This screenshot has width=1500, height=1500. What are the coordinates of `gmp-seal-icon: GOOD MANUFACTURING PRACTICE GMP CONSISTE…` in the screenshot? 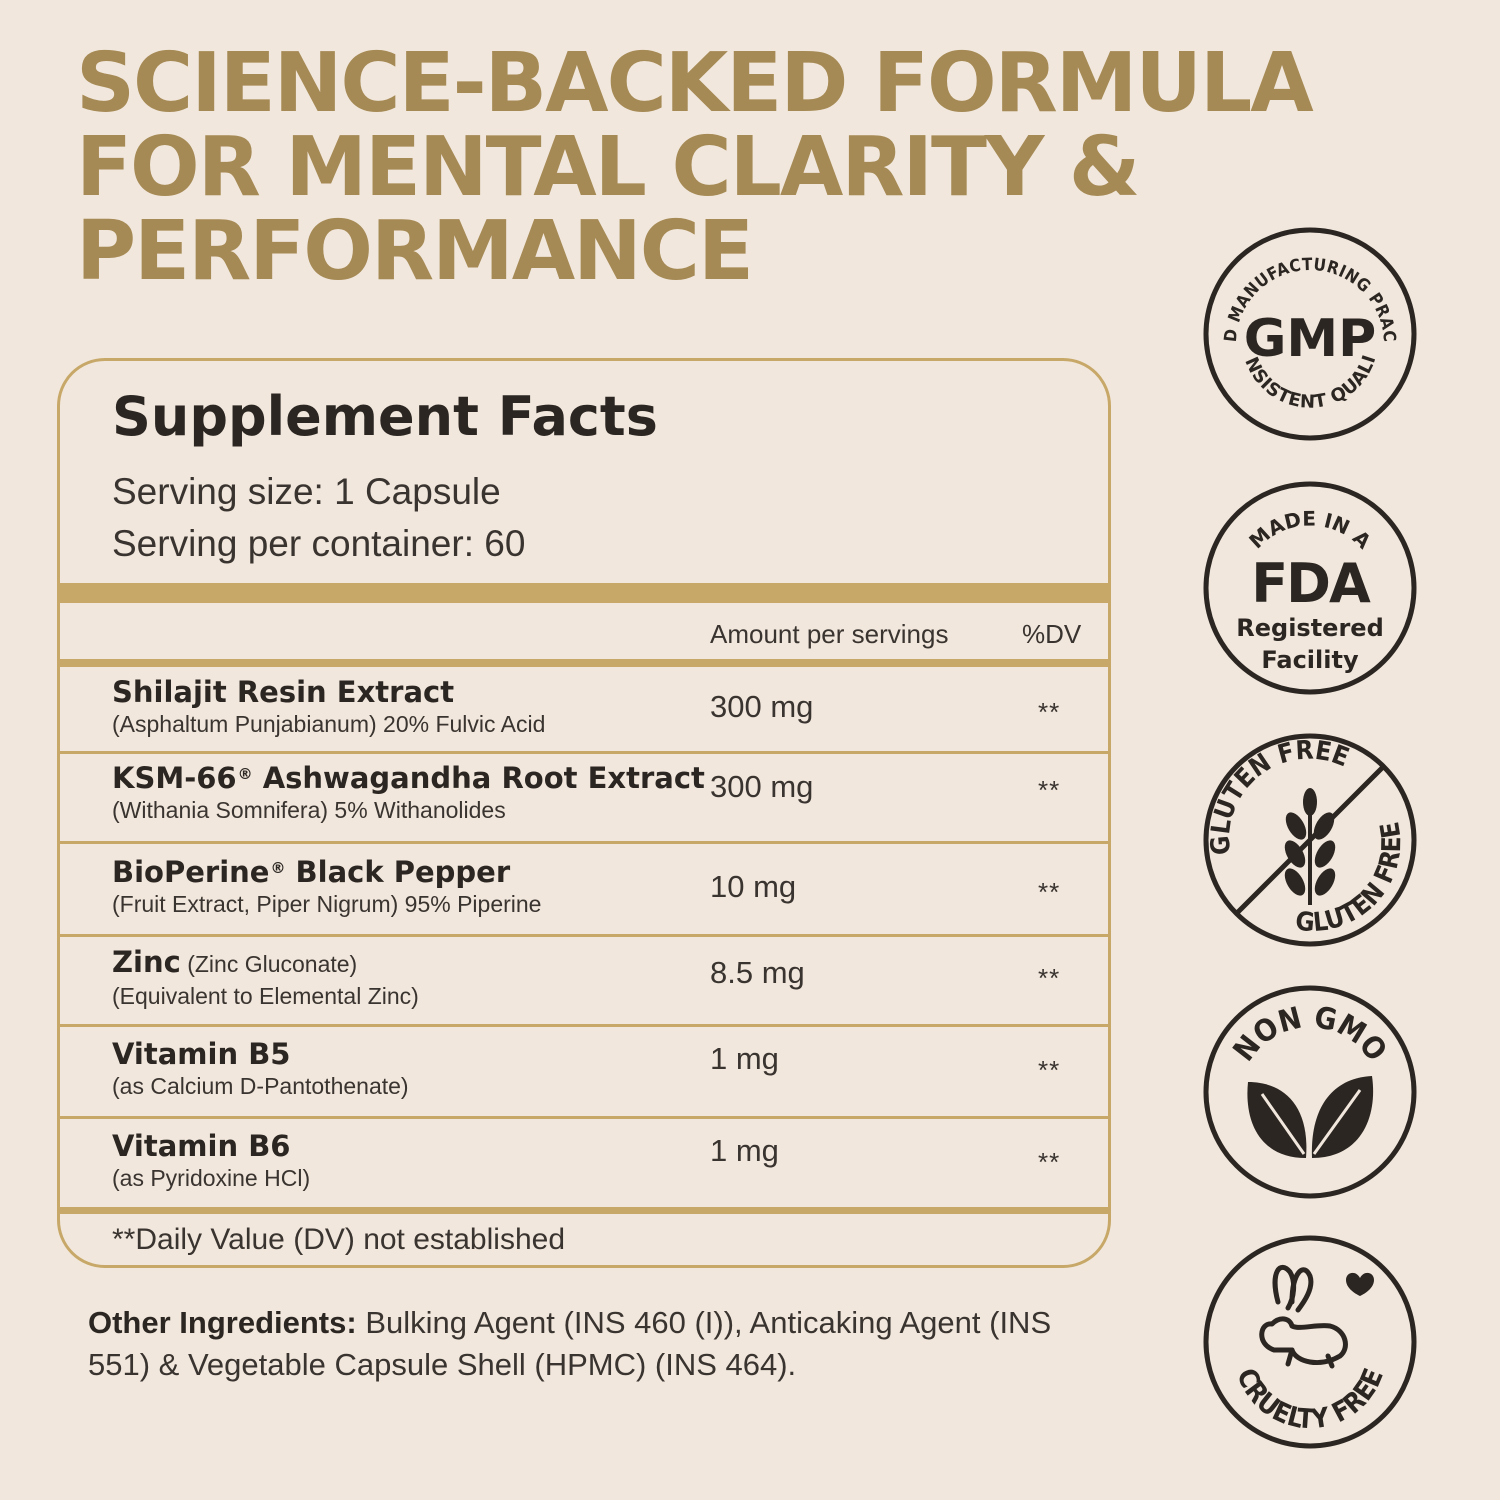 It's located at (1308, 332).